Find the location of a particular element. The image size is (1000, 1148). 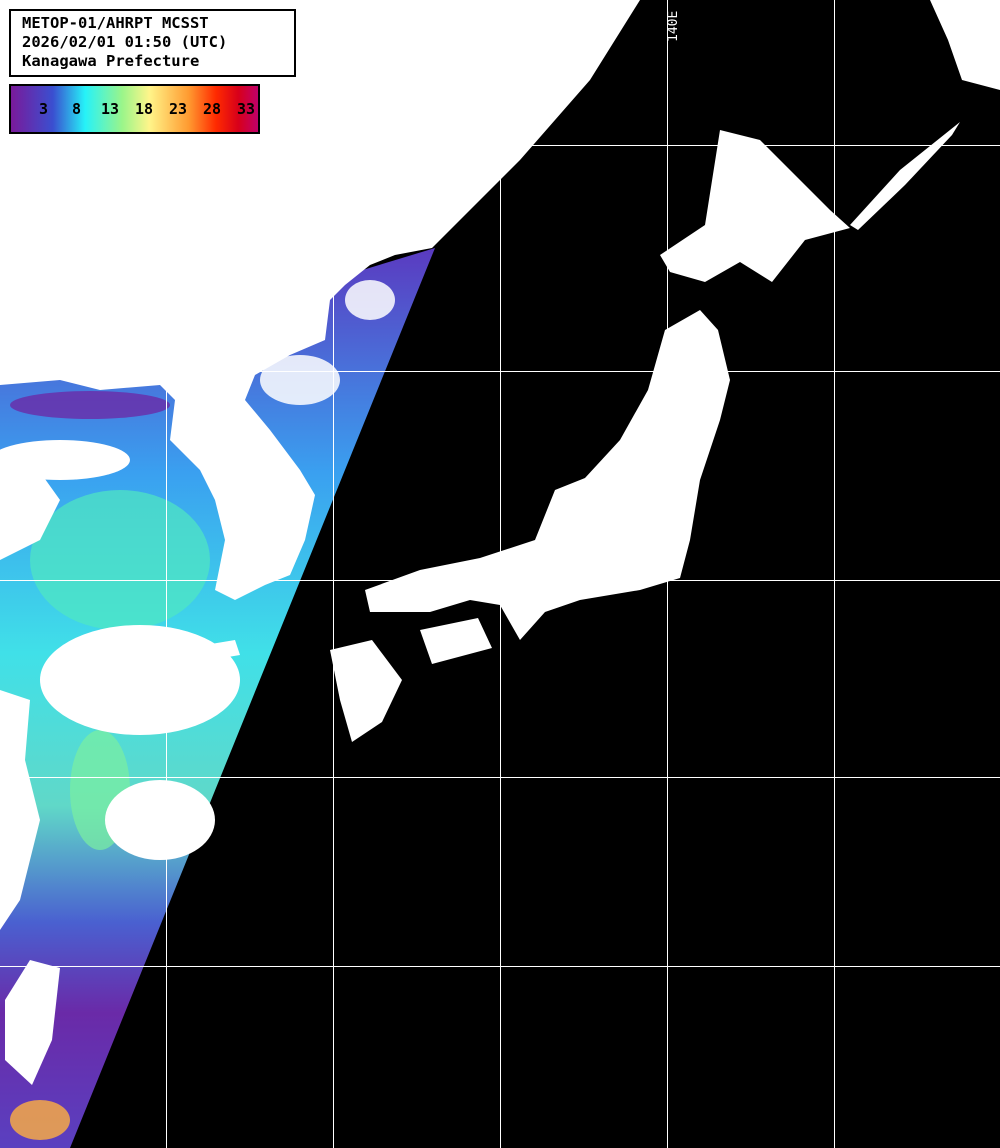

land-china-coast is located at coordinates (20, 810).